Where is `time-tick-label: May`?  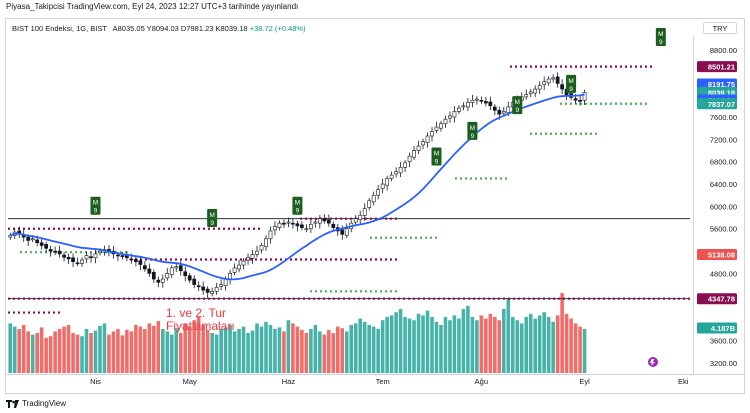 time-tick-label: May is located at coordinates (190, 381).